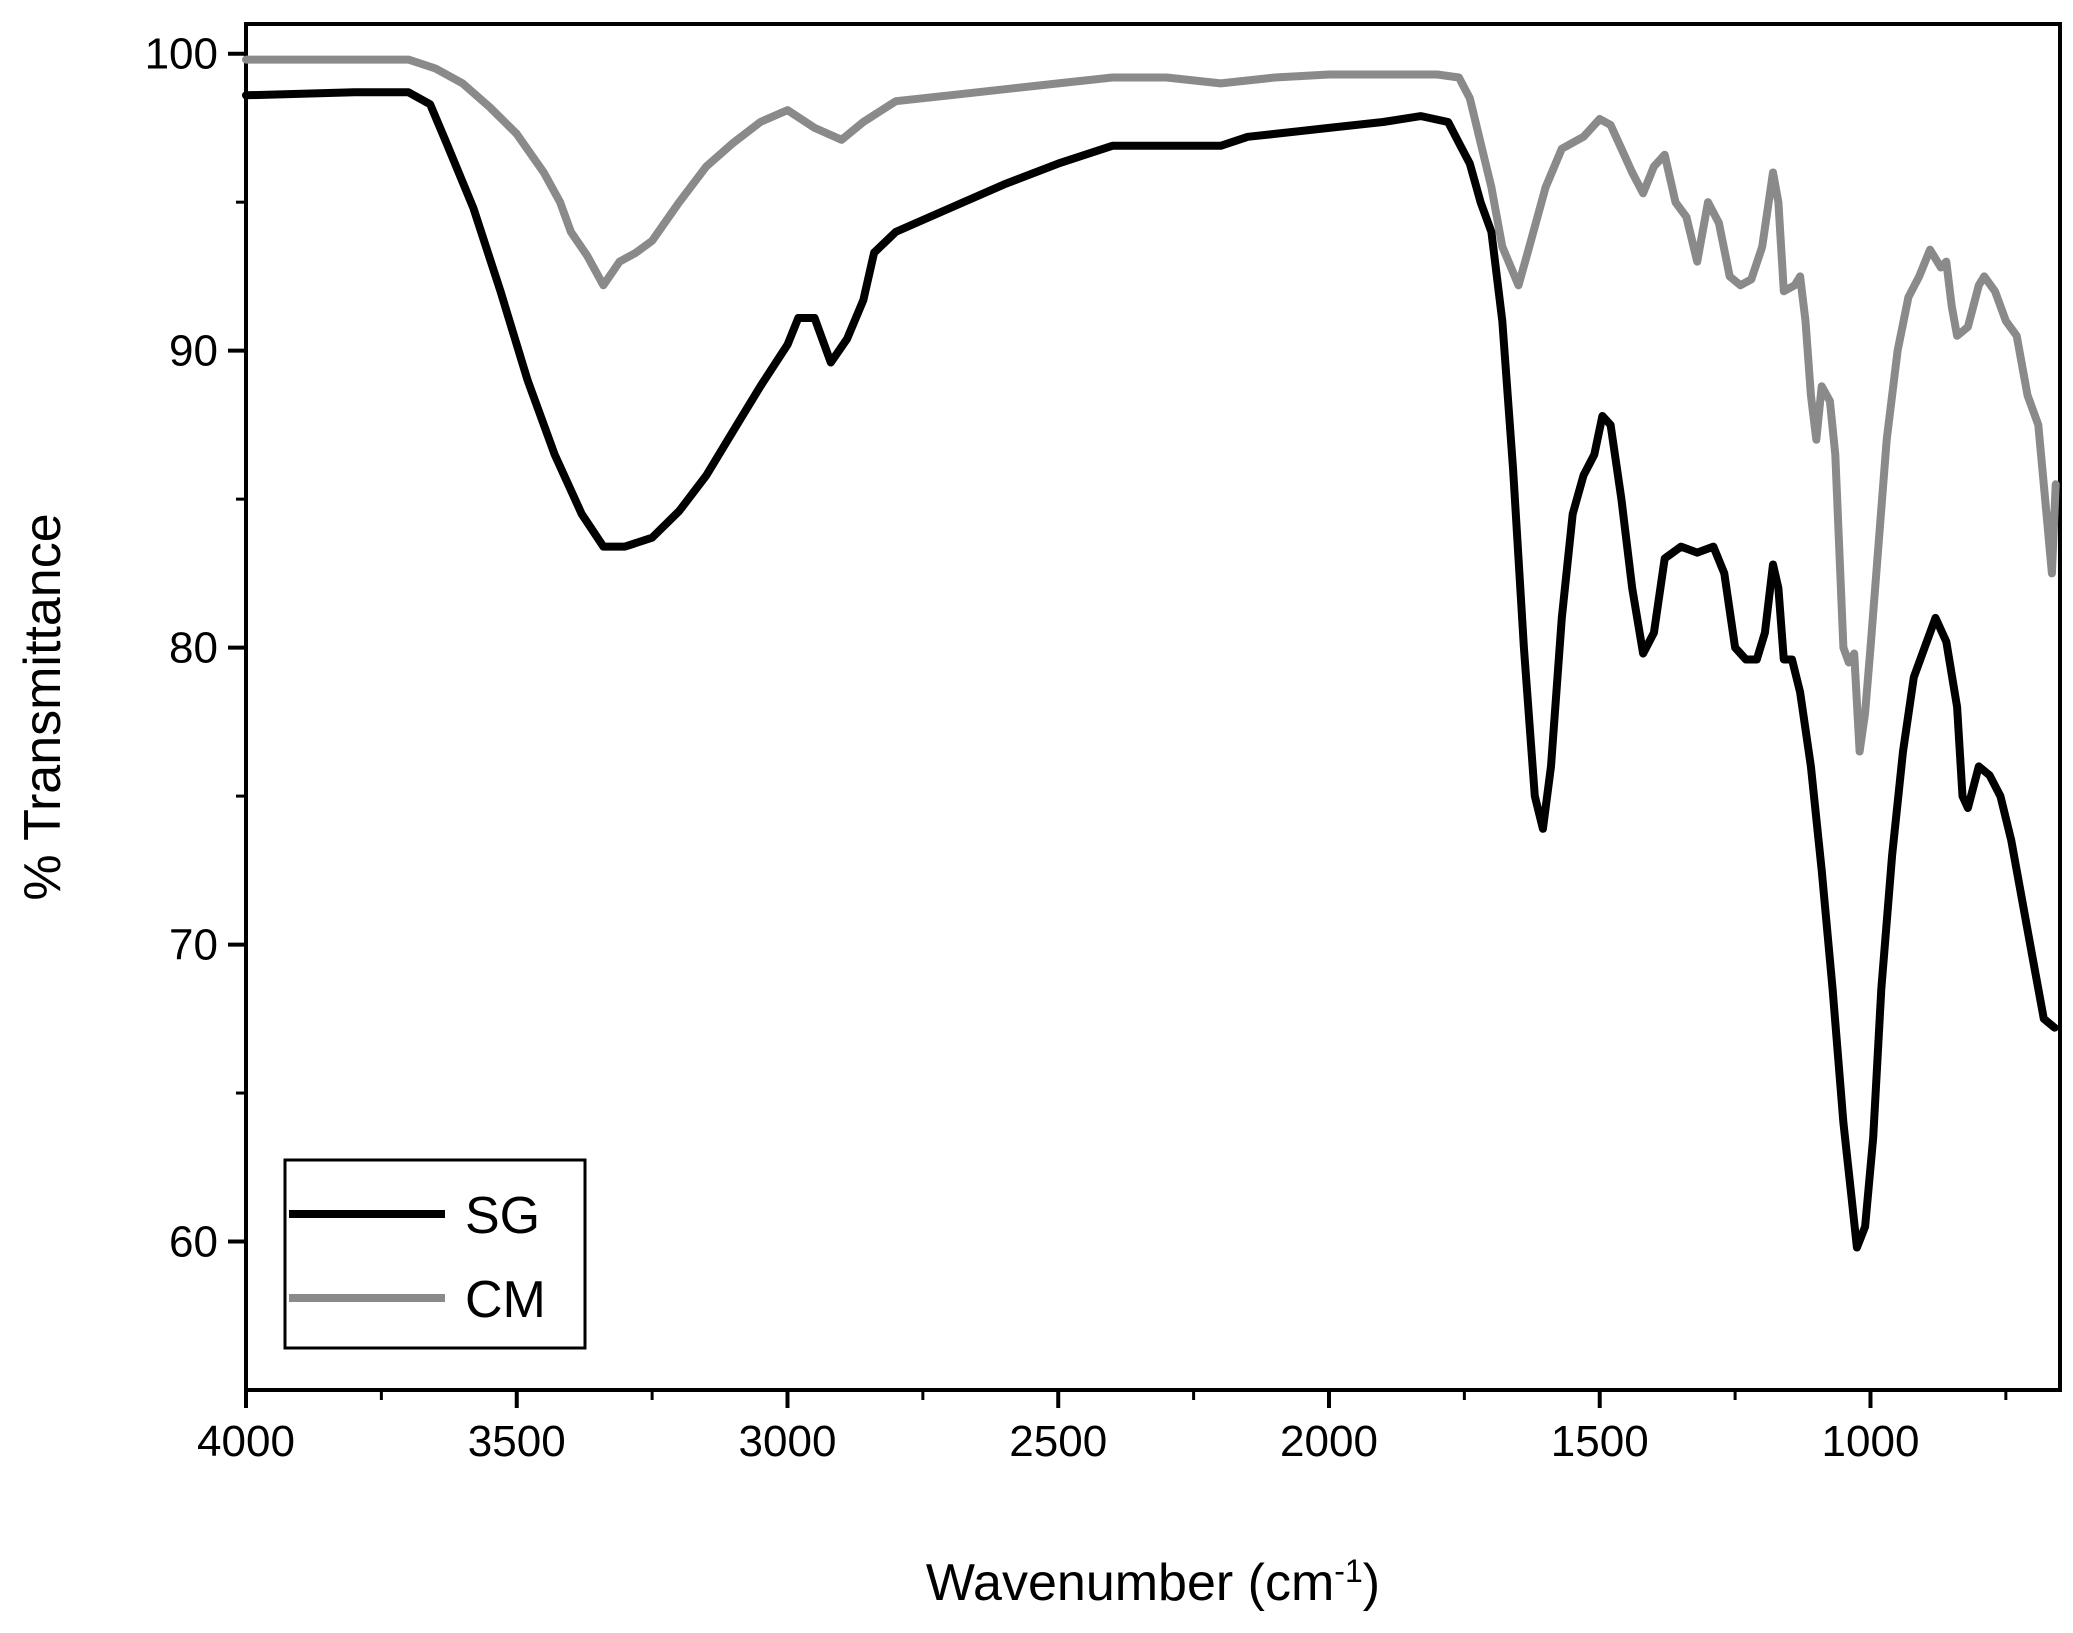 This screenshot has height=1633, width=2073. Describe the element at coordinates (1058, 1441) in the screenshot. I see `x-tick-label: 2500` at that location.